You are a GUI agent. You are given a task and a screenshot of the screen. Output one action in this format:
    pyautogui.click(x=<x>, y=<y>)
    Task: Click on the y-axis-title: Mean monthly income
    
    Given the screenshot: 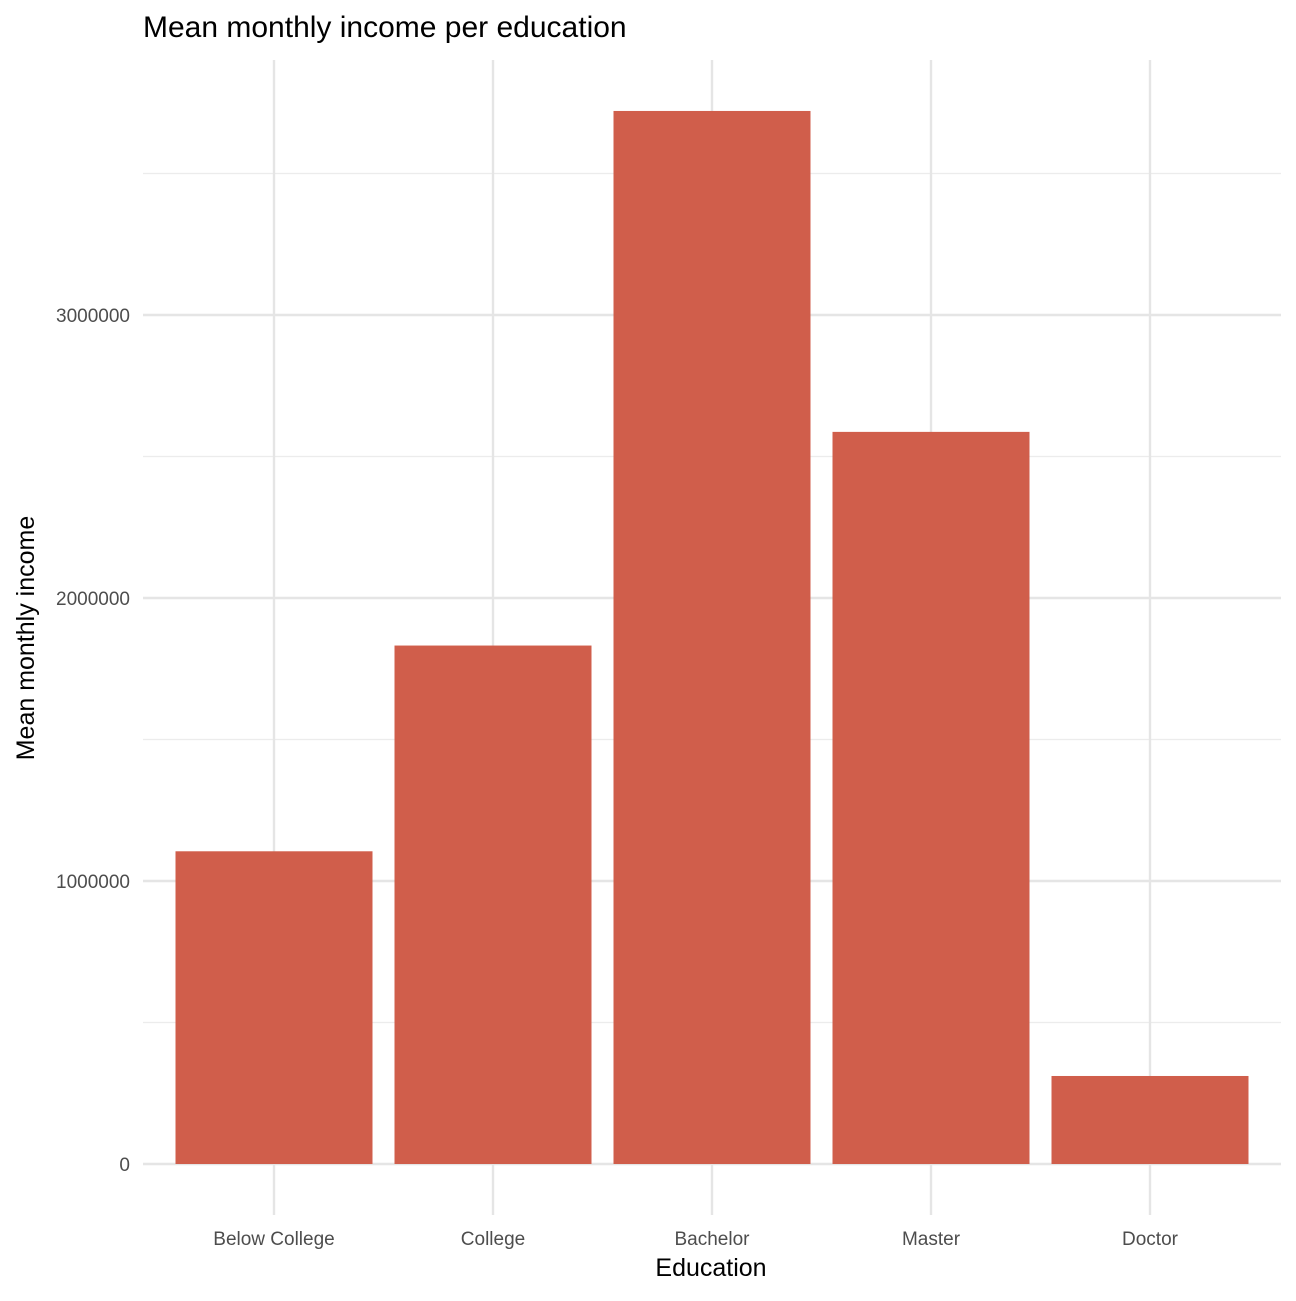 What is the action you would take?
    pyautogui.click(x=26, y=638)
    